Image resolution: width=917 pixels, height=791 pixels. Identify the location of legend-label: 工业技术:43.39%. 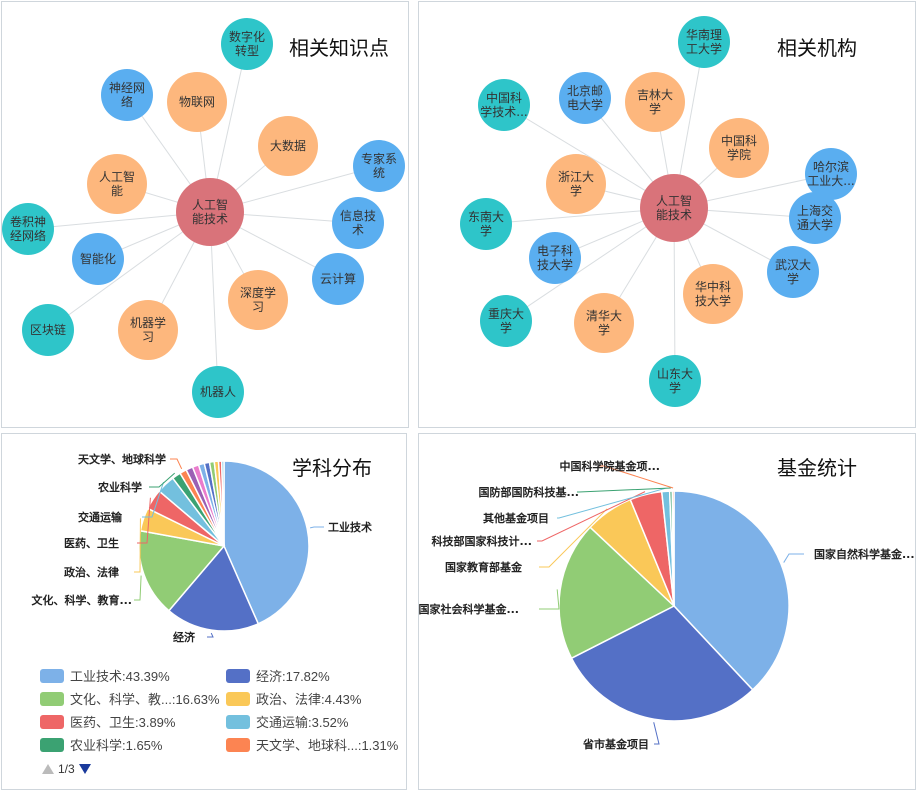
(120, 676).